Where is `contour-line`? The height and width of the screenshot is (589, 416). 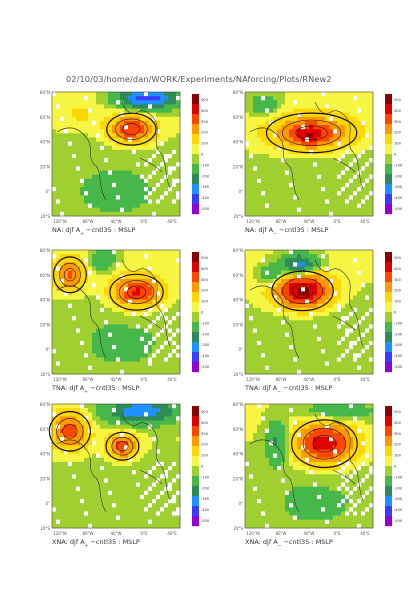 contour-line is located at coordinates (131, 129).